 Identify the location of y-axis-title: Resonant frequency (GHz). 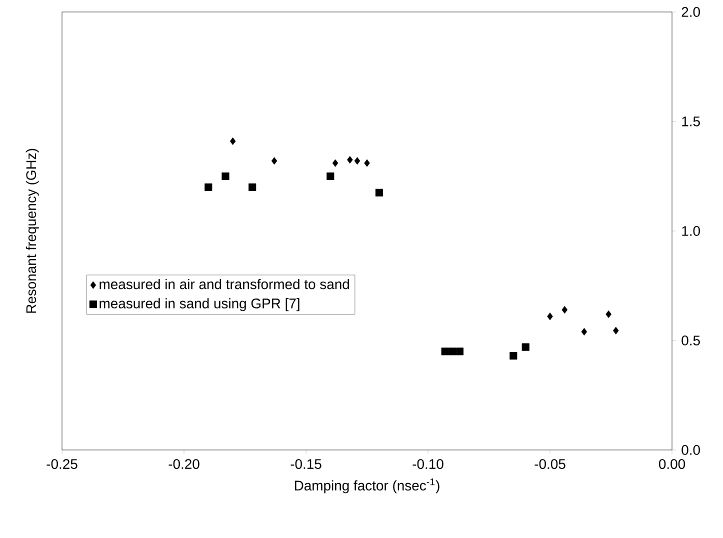
(32, 230).